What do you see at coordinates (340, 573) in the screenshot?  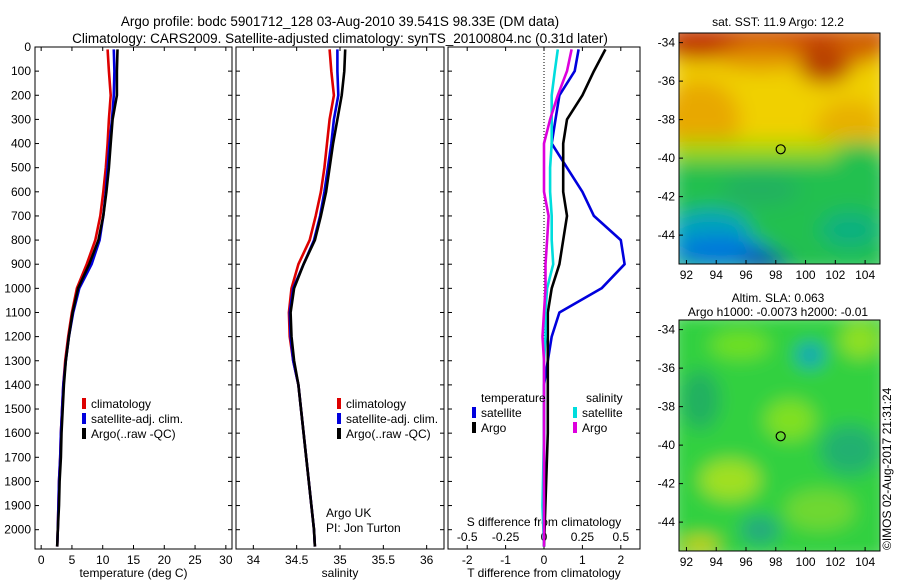 I see `salinity-profile-xlabel: salinity` at bounding box center [340, 573].